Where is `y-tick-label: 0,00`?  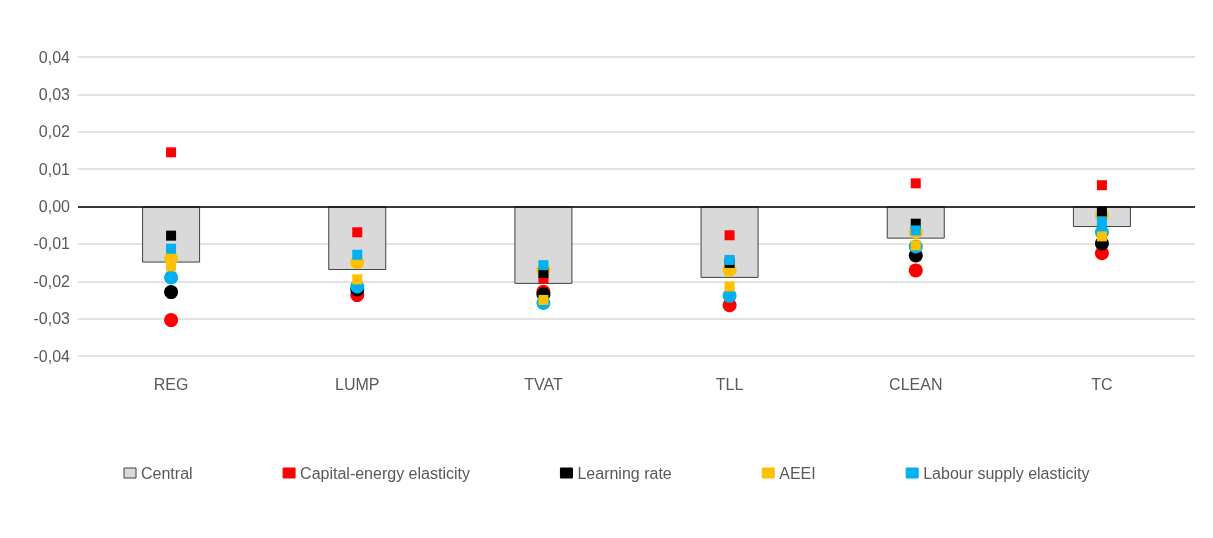
y-tick-label: 0,00 is located at coordinates (54, 206).